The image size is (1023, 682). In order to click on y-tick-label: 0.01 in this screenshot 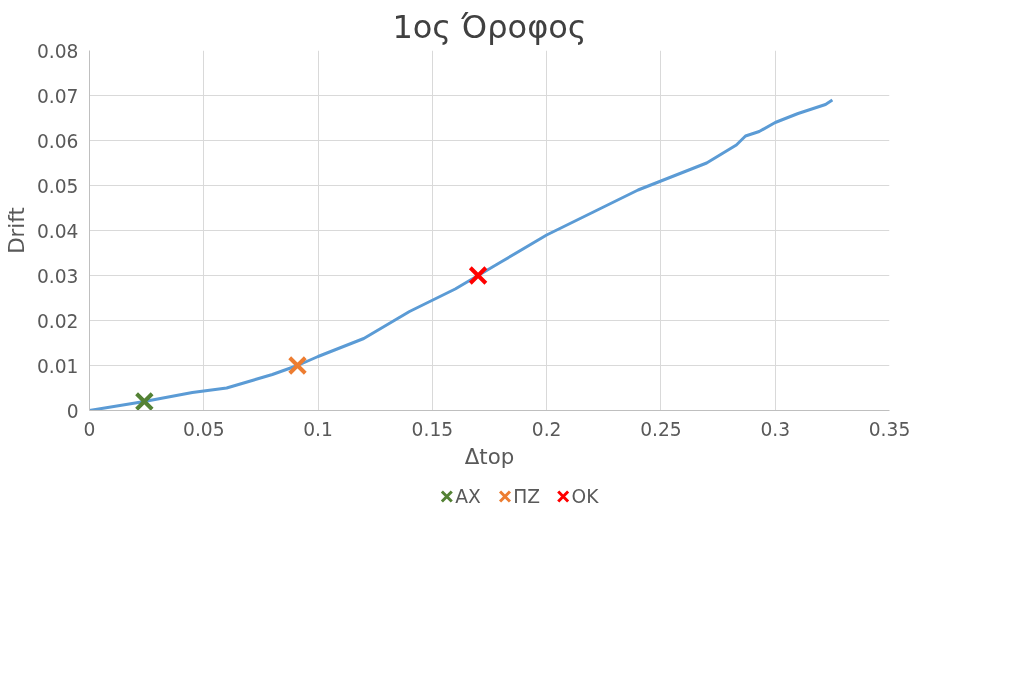, I will do `click(57, 366)`.